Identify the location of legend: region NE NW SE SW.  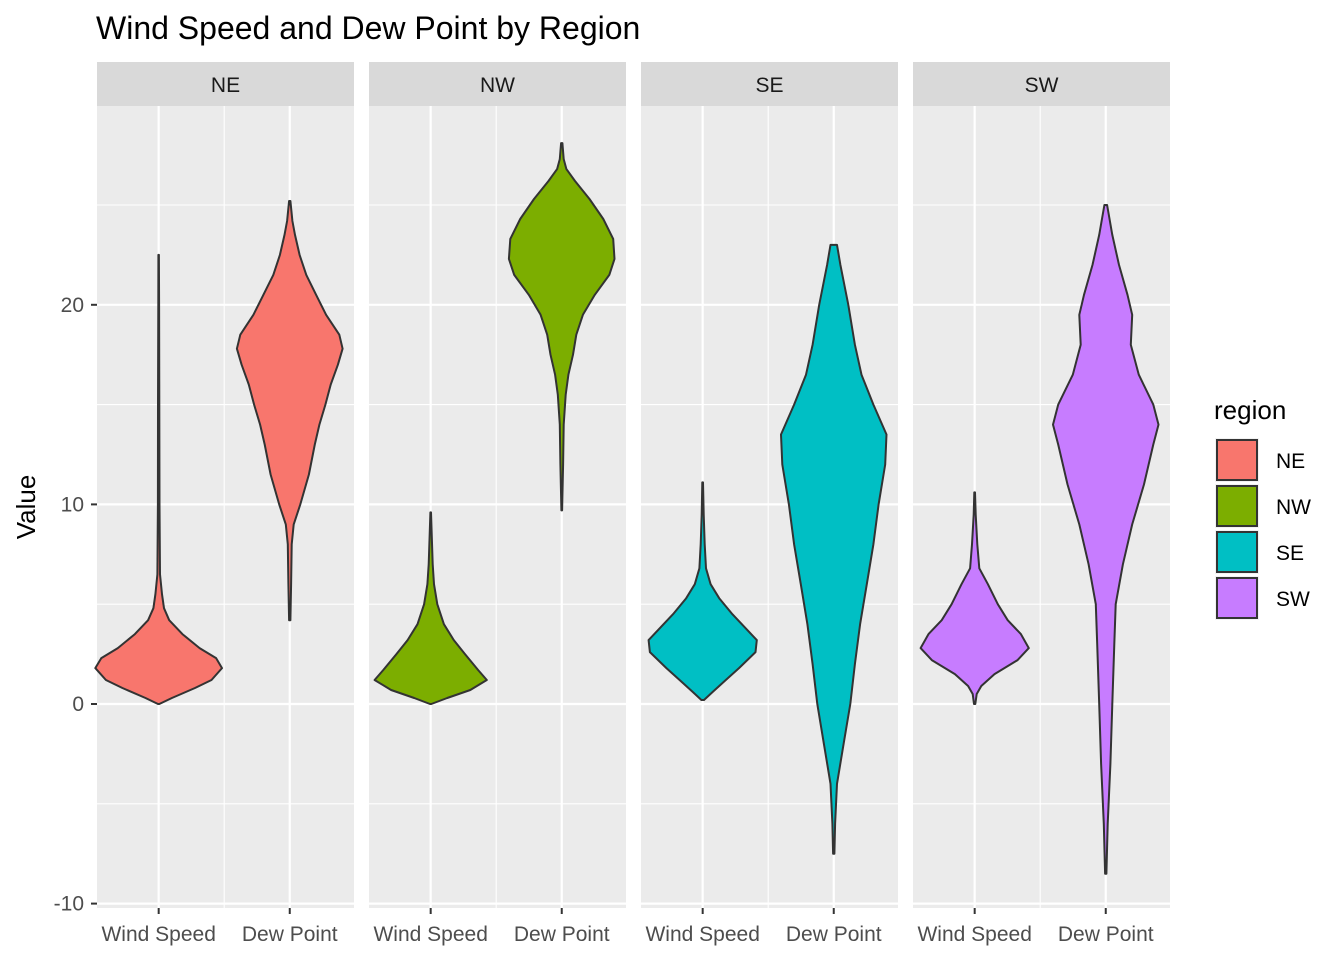
(1262, 507).